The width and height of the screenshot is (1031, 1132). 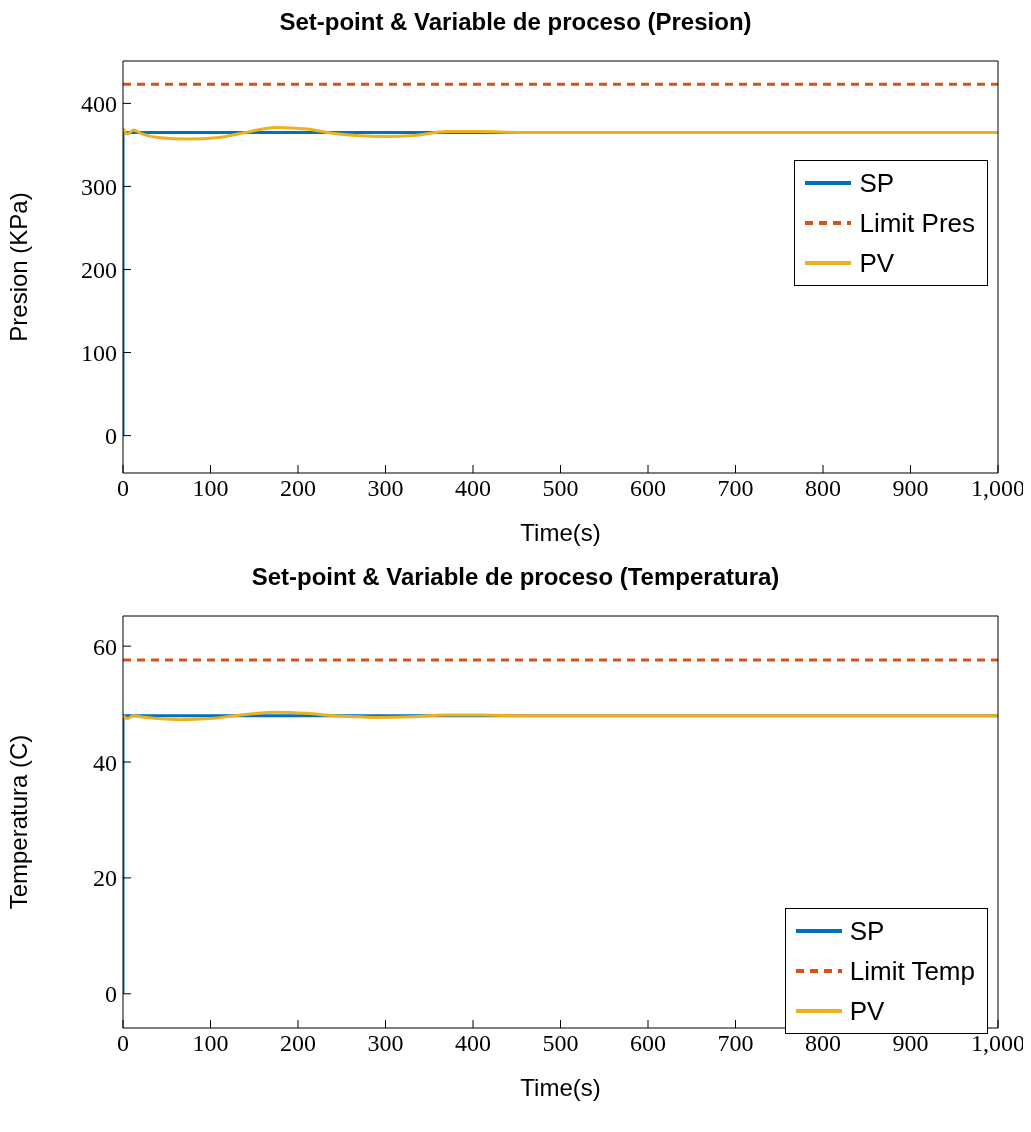 I want to click on y-tick-label: 400, so click(x=99, y=103).